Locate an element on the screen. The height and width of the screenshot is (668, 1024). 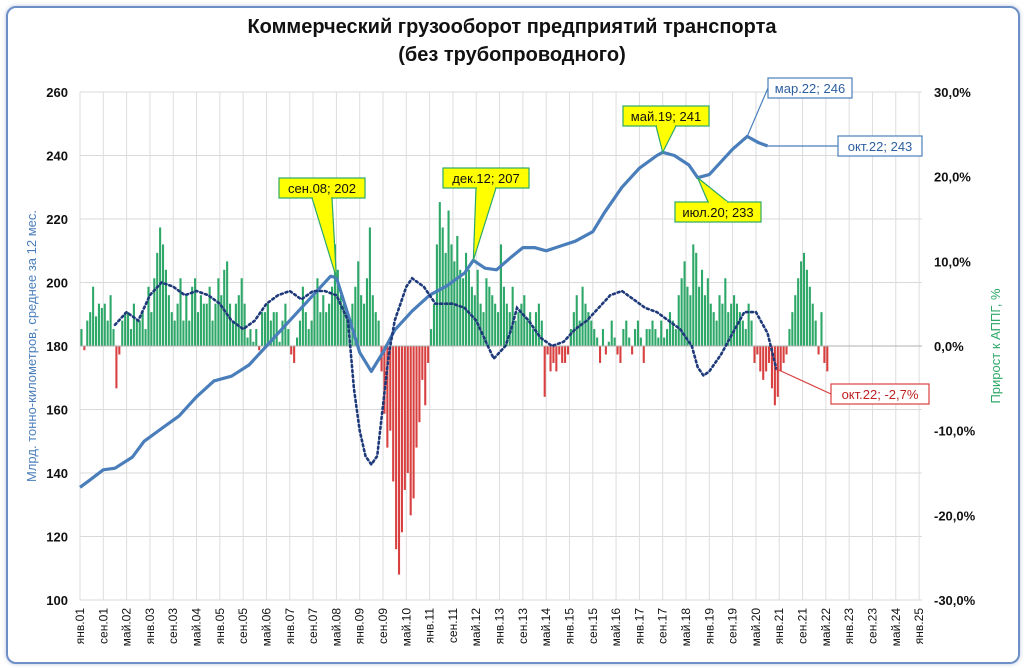
x-tick-label: сен.13 is located at coordinates (523, 626).